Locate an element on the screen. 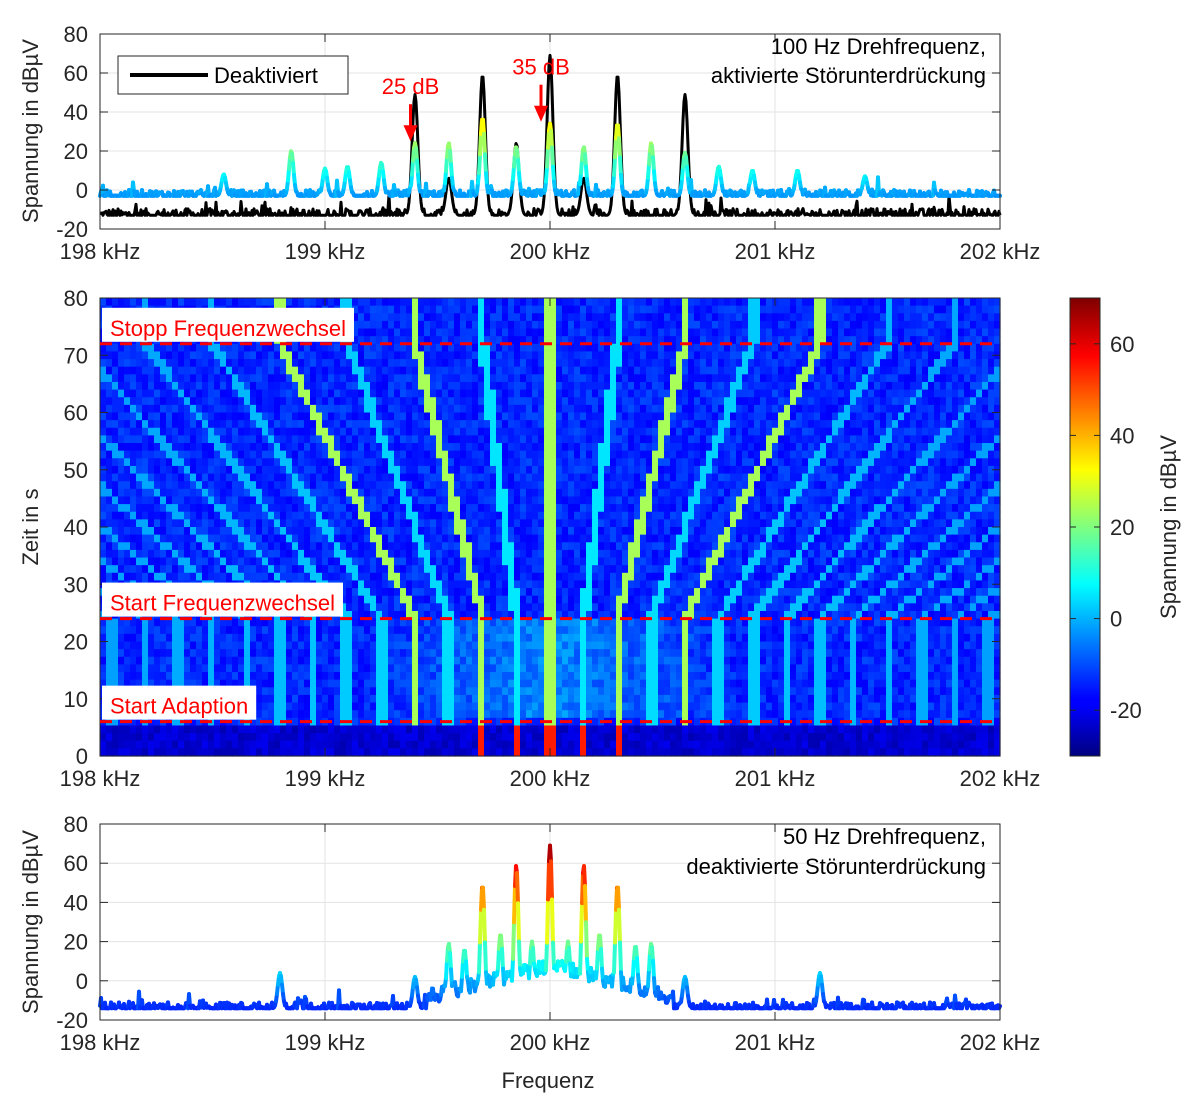 The width and height of the screenshot is (1191, 1095). x-tick-label: 202 kHz is located at coordinates (1000, 251).